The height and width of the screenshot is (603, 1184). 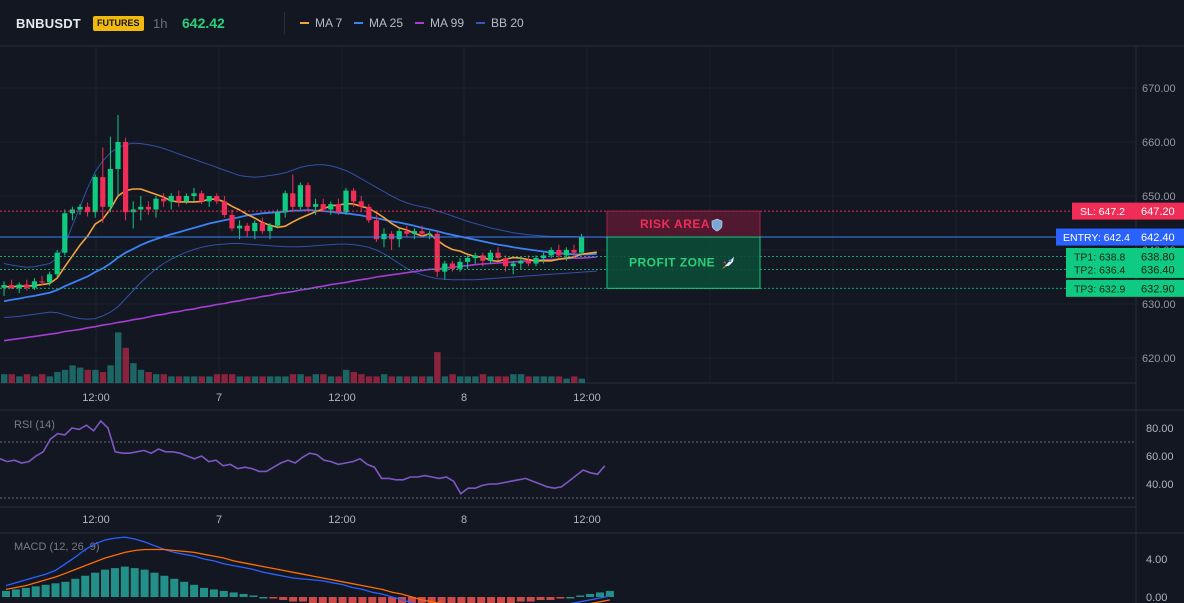 What do you see at coordinates (308, 575) in the screenshot?
I see `signal-line` at bounding box center [308, 575].